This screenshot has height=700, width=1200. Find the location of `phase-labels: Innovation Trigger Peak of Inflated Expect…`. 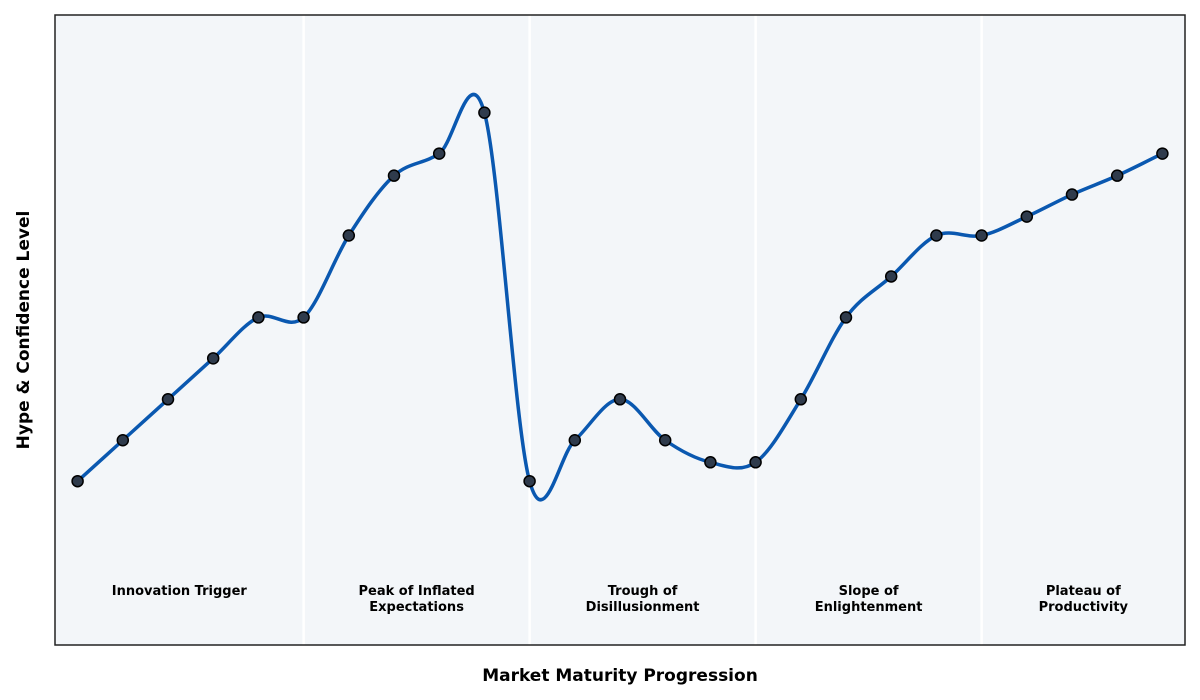

phase-labels: Innovation Trigger Peak of Inflated Expect… is located at coordinates (620, 599).